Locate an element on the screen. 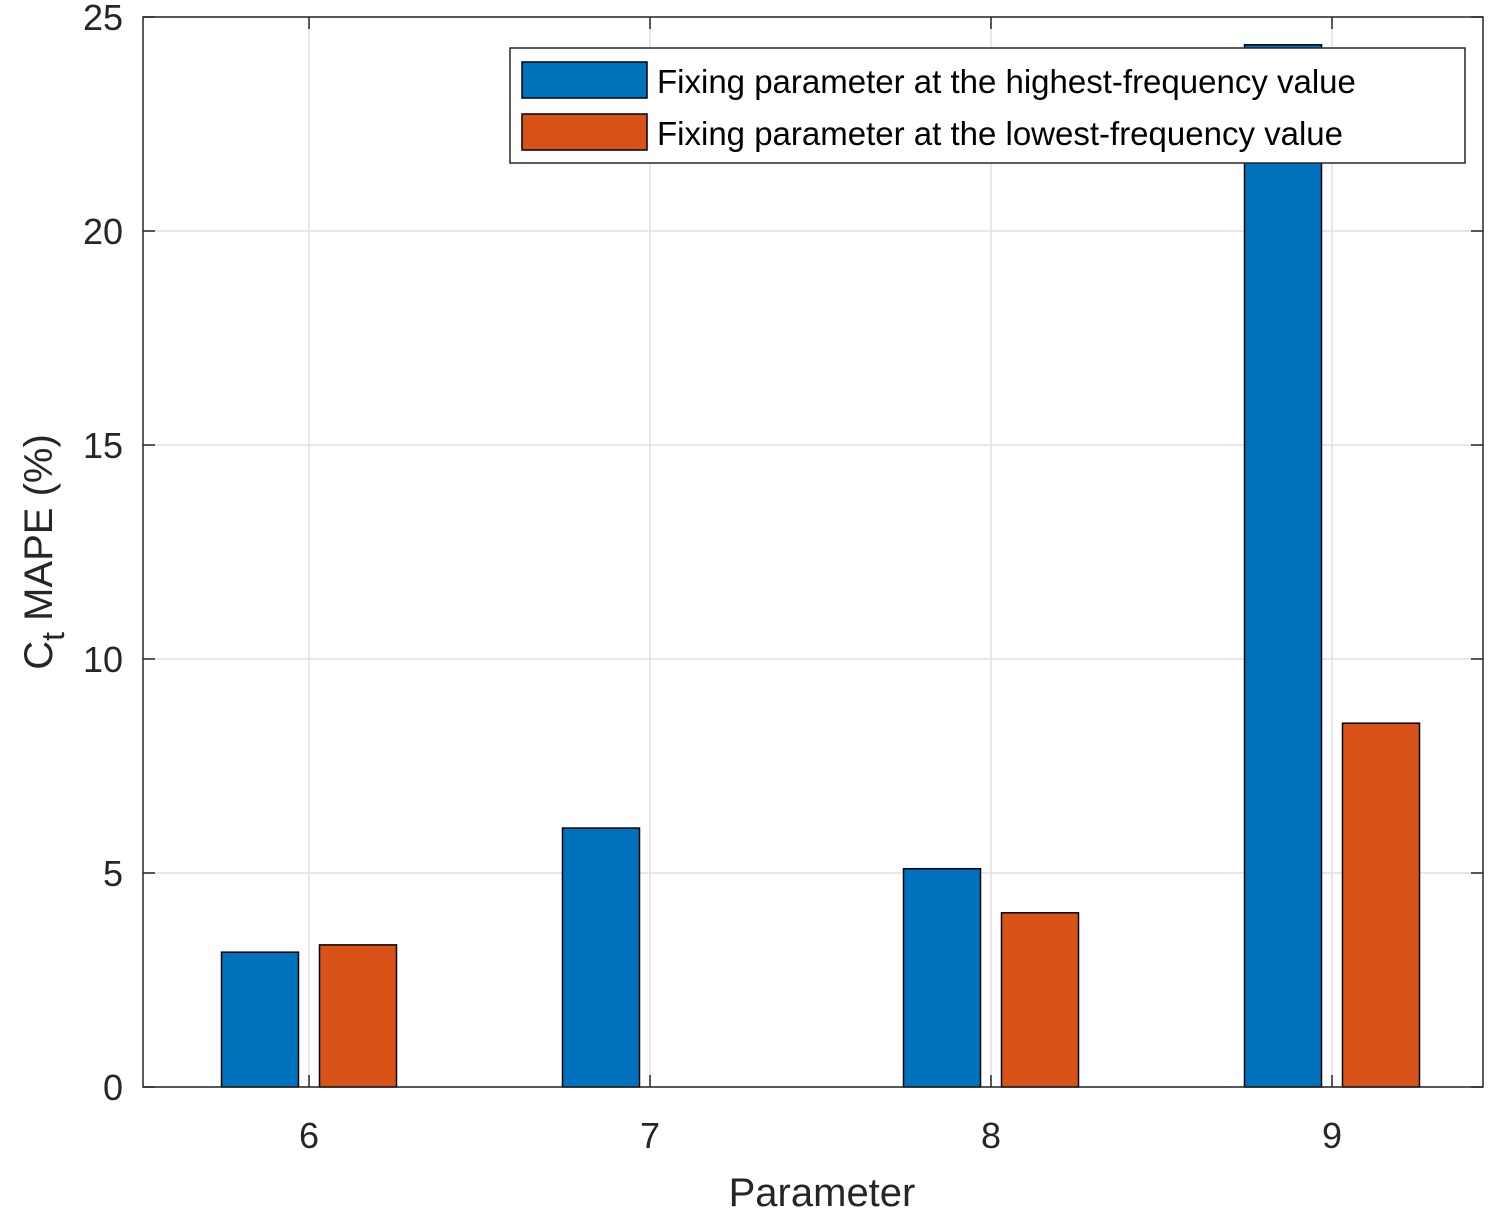 The width and height of the screenshot is (1501, 1211). y-tick-label: 20 is located at coordinates (103, 231).